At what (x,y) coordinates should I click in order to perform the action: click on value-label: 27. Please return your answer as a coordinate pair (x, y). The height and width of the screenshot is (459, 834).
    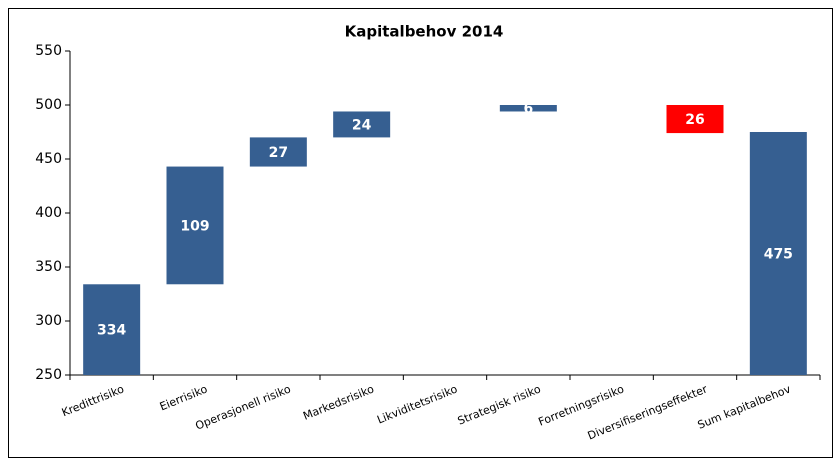
    Looking at the image, I should click on (278, 153).